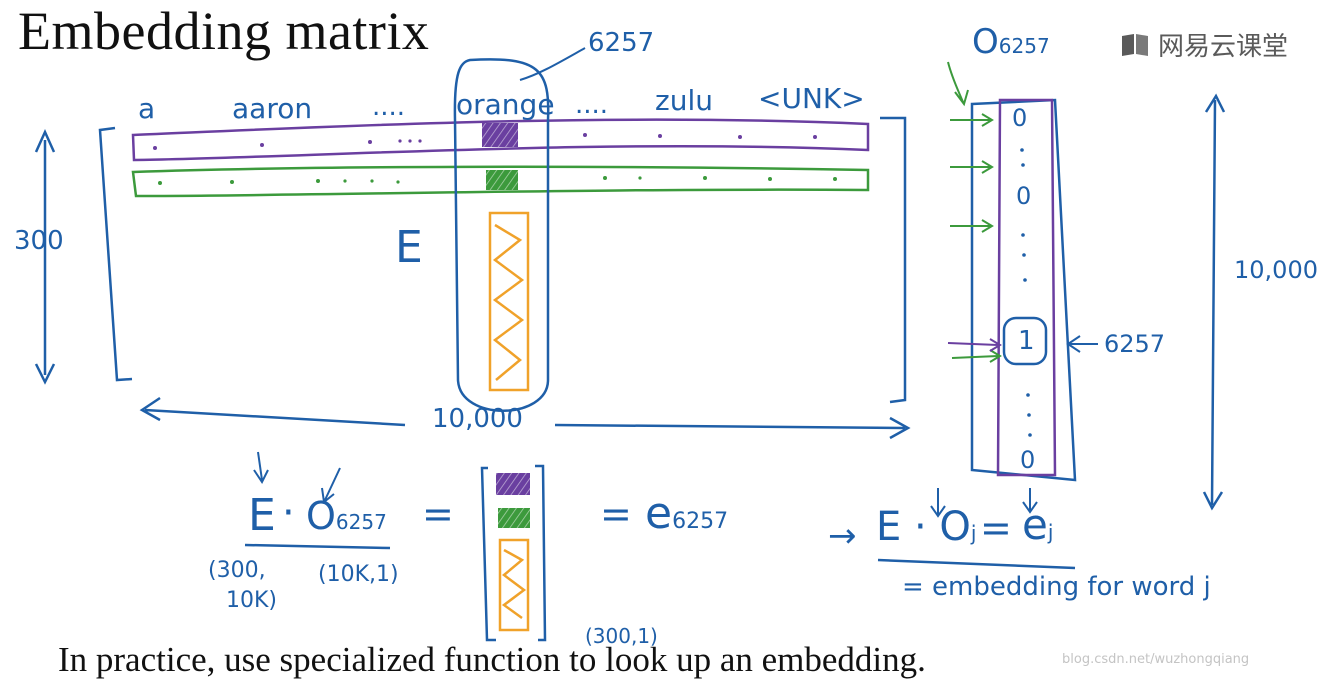  I want to click on orange-column-oval, so click(501, 235).